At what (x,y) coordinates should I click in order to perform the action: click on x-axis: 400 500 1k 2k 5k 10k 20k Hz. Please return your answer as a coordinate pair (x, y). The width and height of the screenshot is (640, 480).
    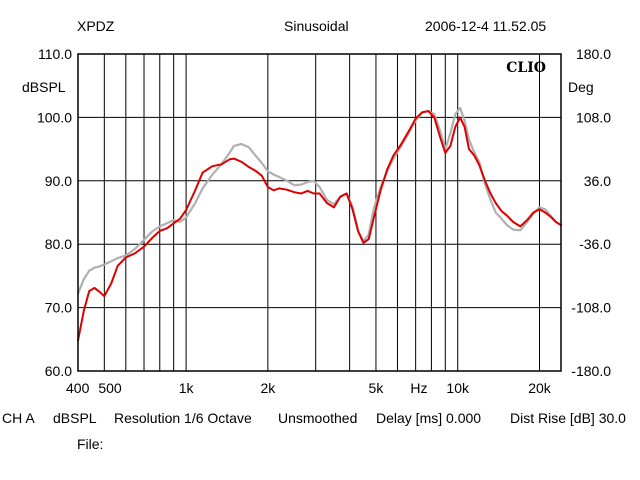
    Looking at the image, I should click on (309, 388).